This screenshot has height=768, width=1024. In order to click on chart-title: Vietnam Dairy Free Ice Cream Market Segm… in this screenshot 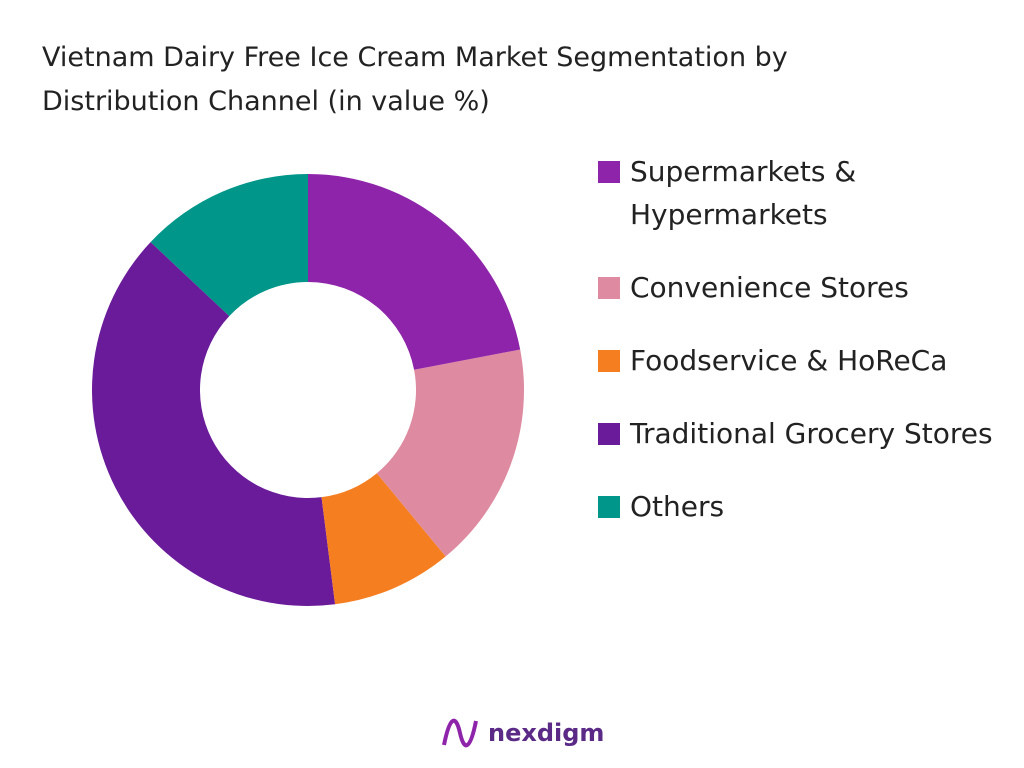, I will do `click(415, 79)`.